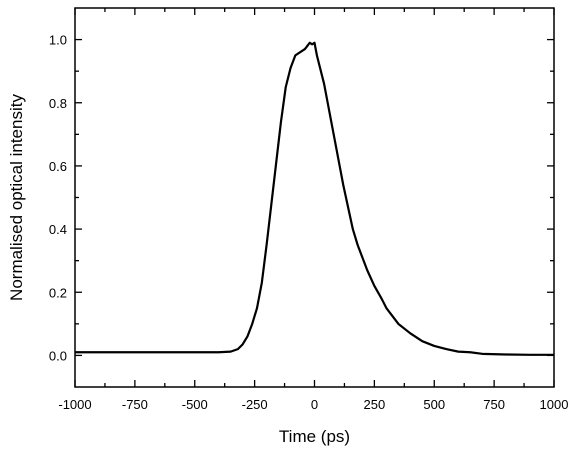 This screenshot has height=454, width=575. Describe the element at coordinates (58, 292) in the screenshot. I see `y-tick-label: 0.2` at that location.